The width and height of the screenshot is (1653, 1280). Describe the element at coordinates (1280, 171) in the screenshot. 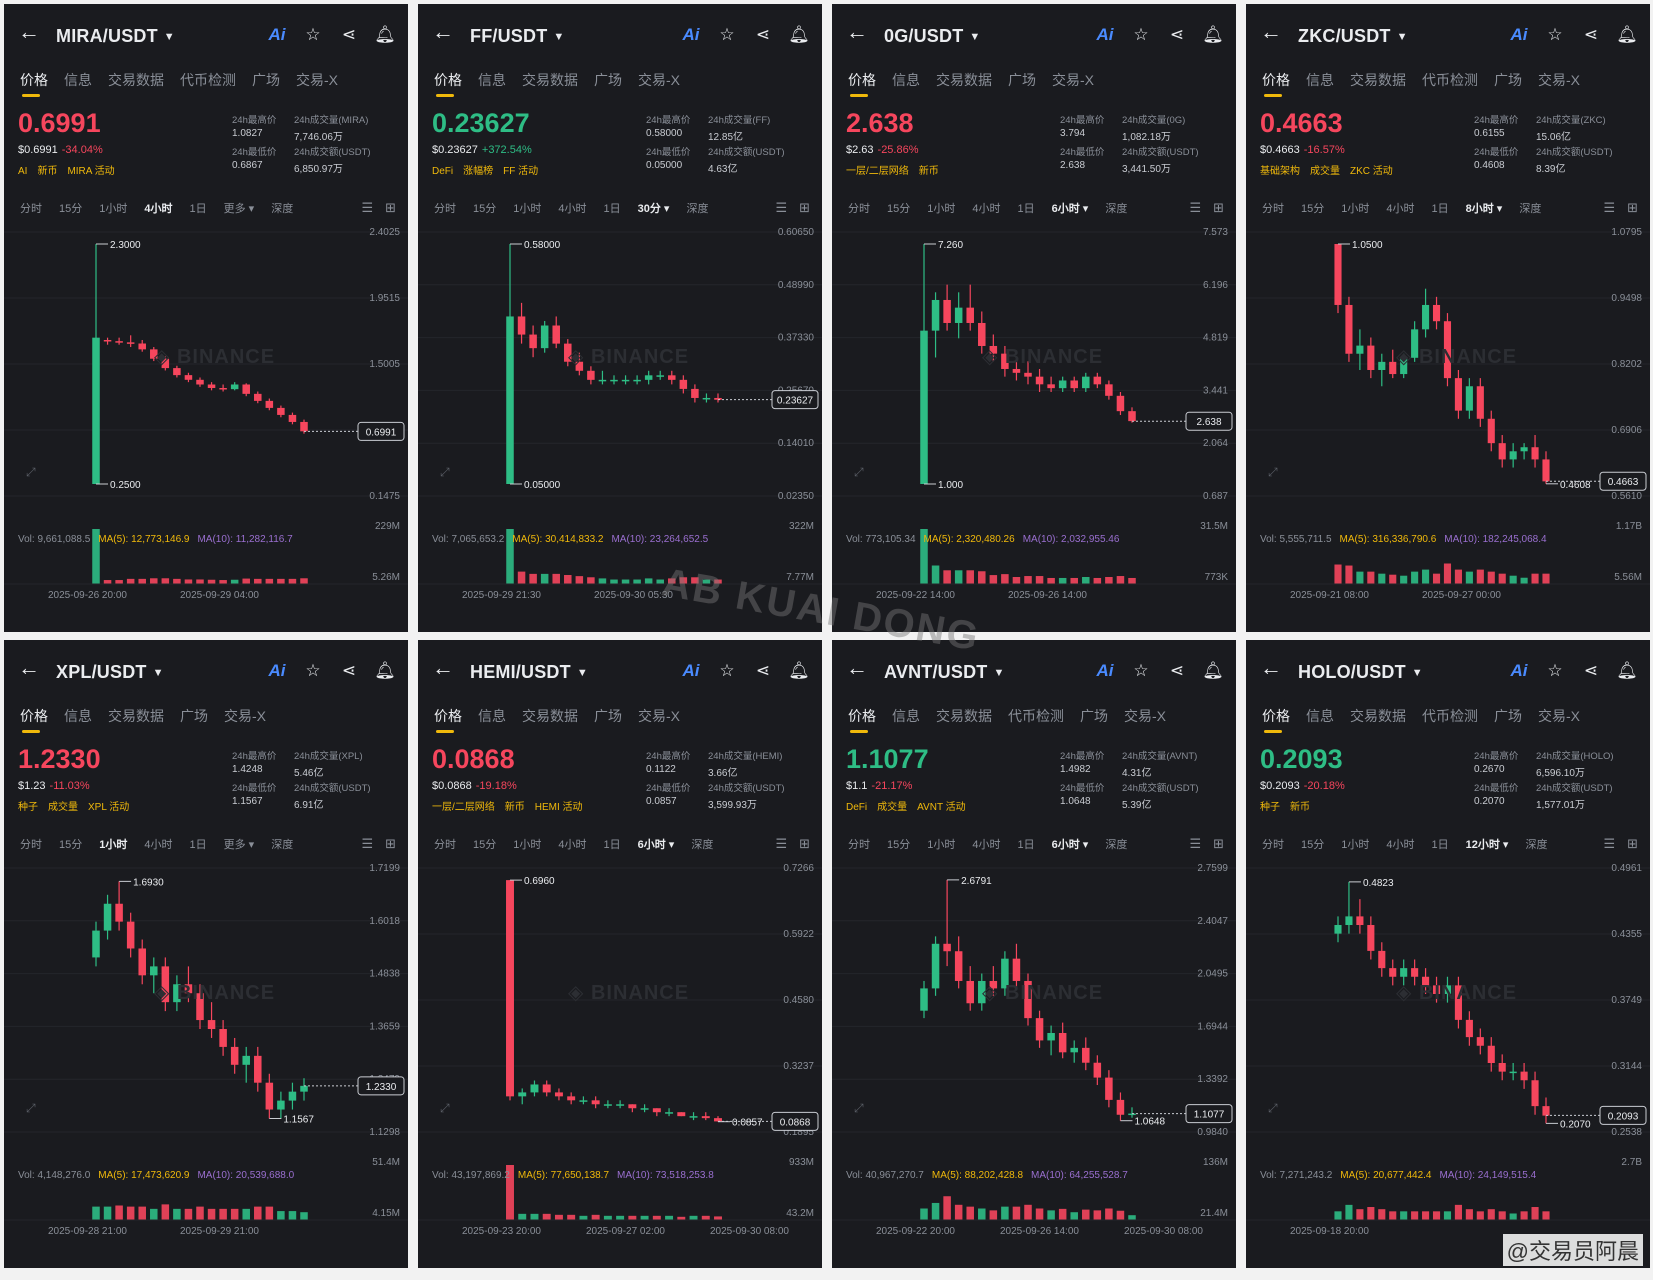

I see `tag: 基础架构` at that location.